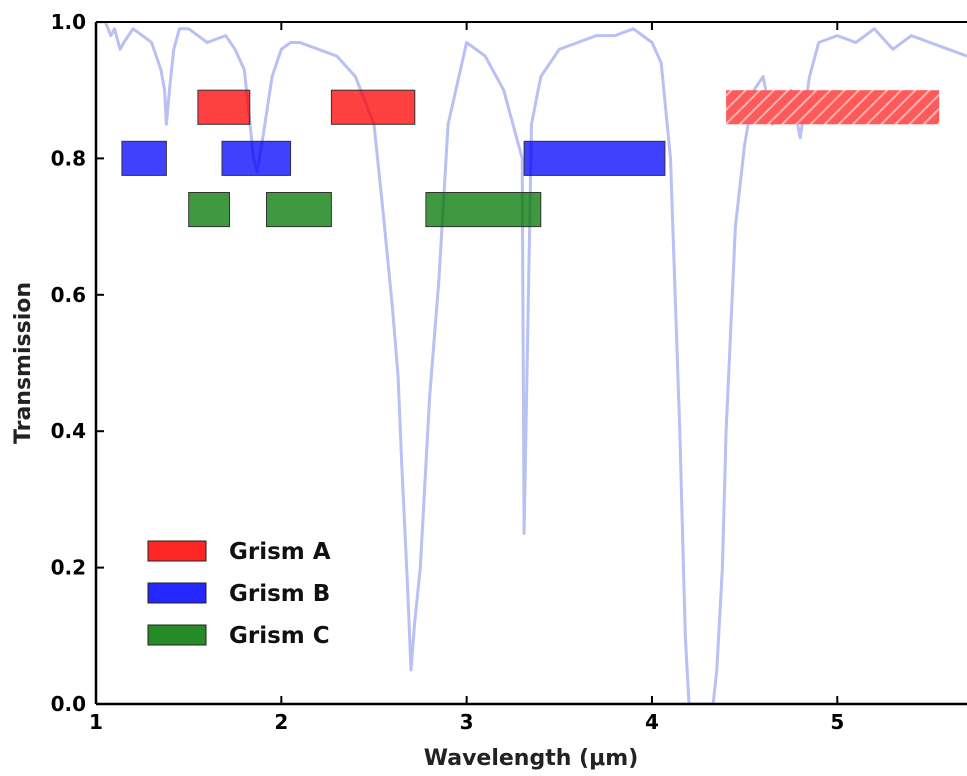  Describe the element at coordinates (279, 594) in the screenshot. I see `legend-label: Grism B` at that location.